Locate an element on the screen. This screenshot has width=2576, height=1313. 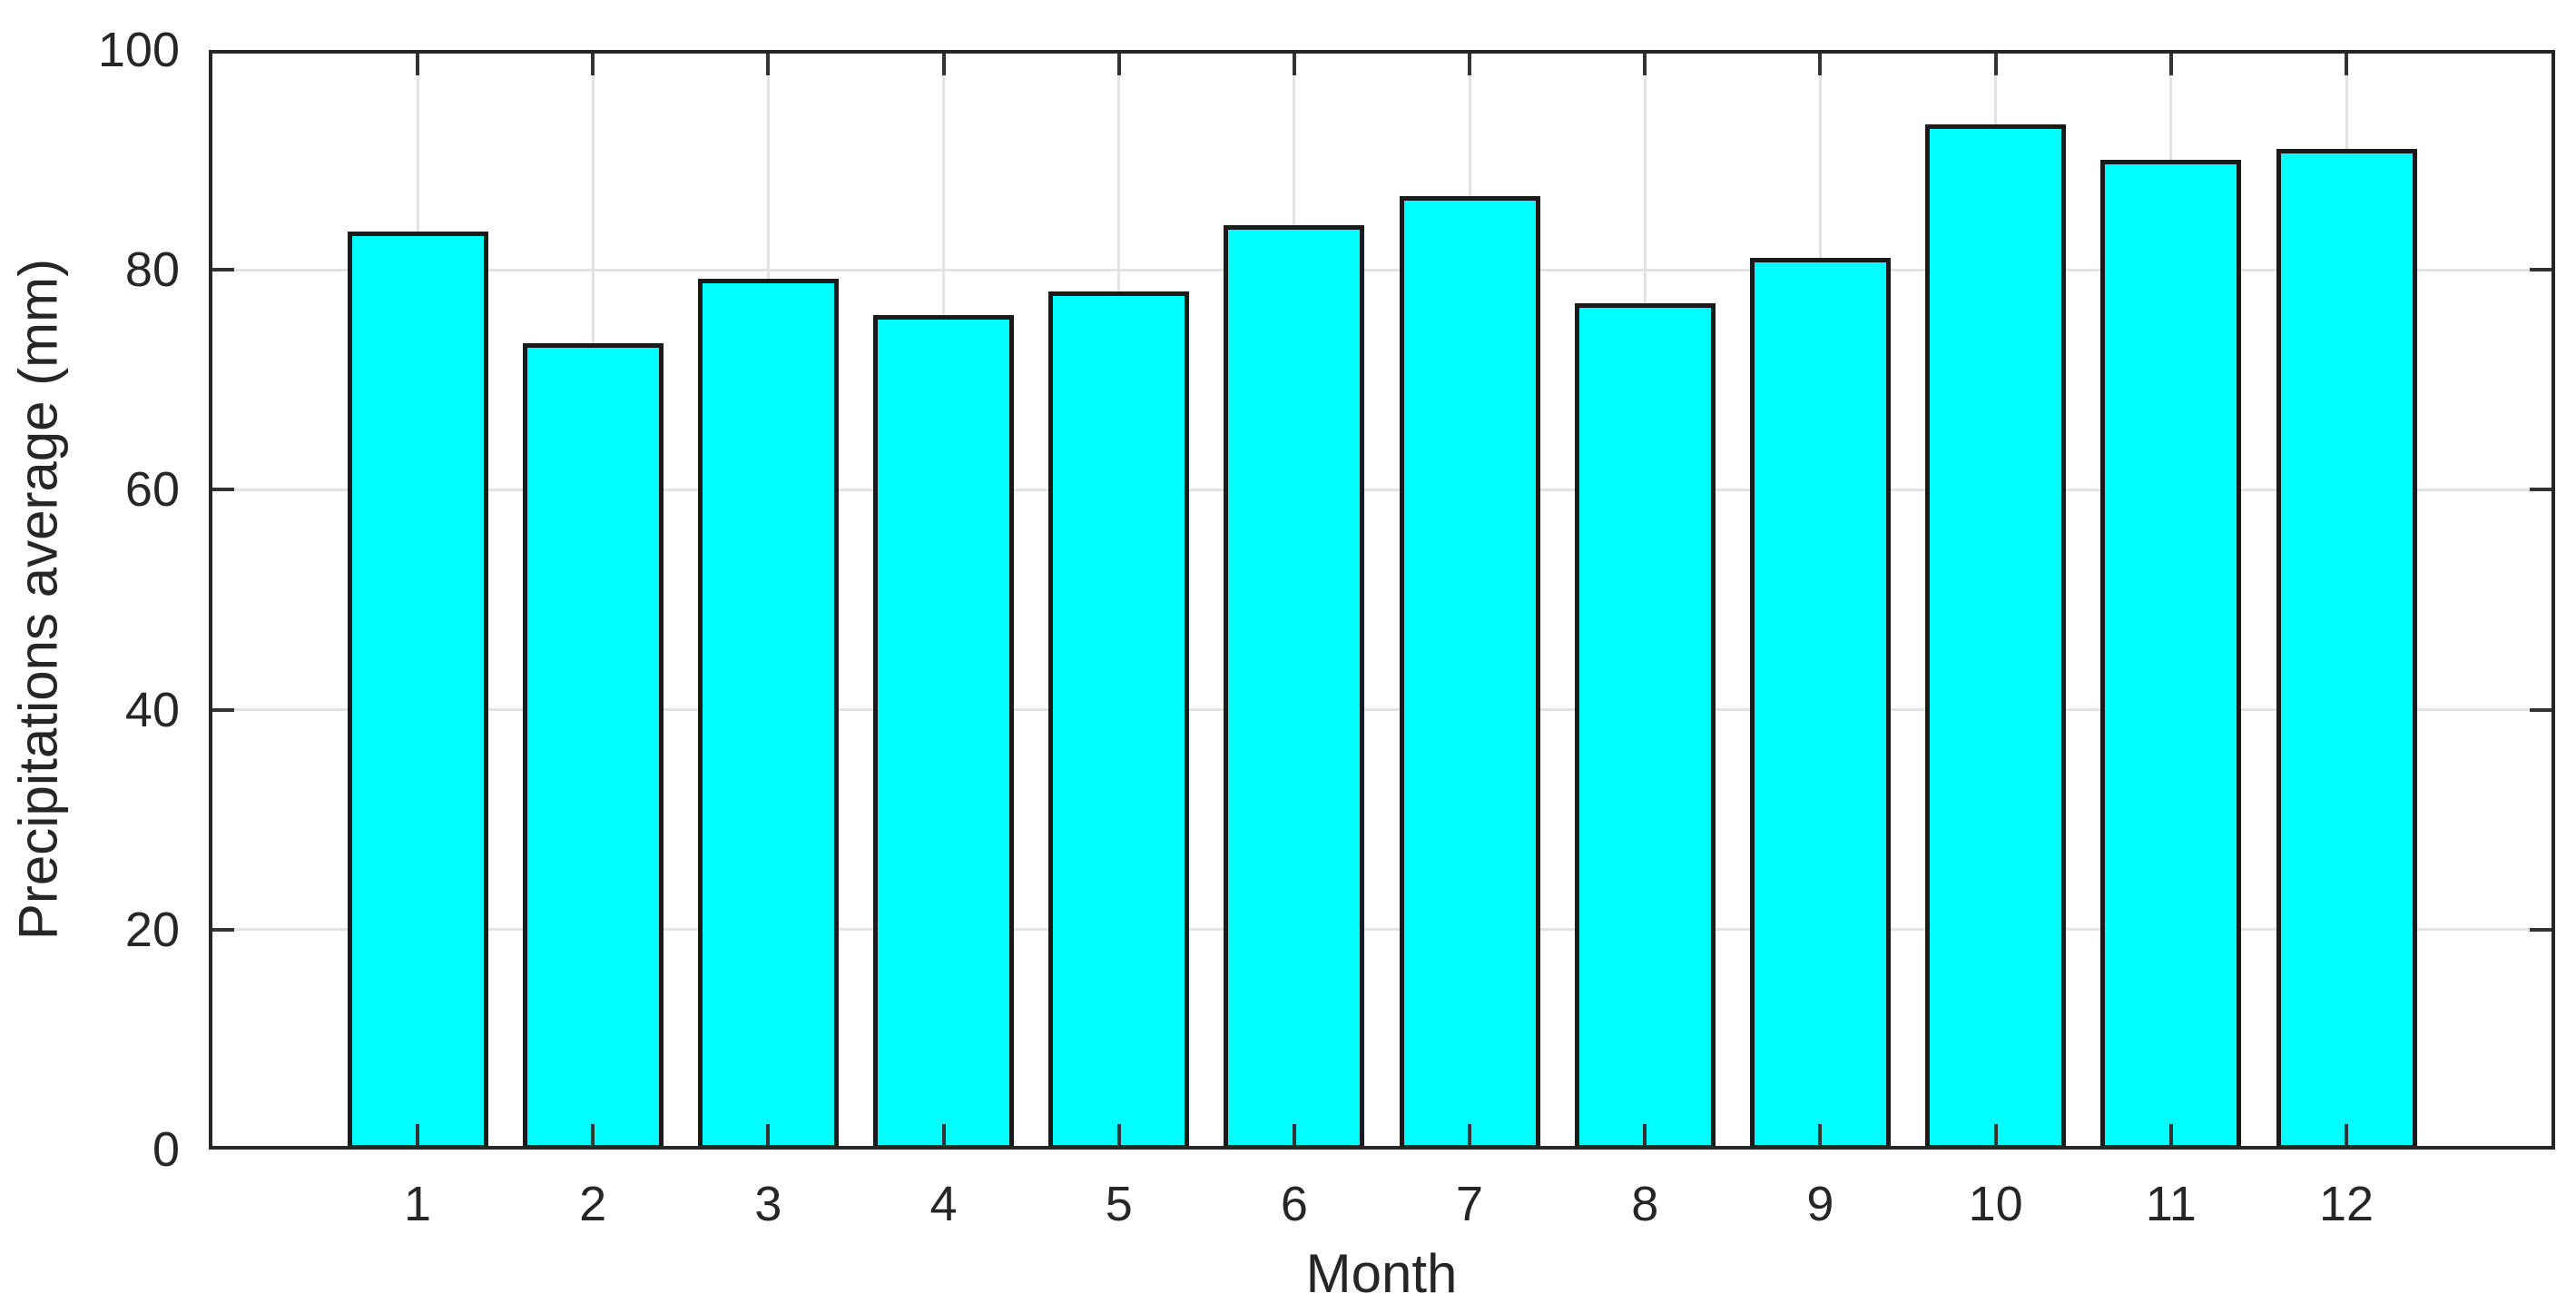
x-tick-label-2: 2 is located at coordinates (593, 1204).